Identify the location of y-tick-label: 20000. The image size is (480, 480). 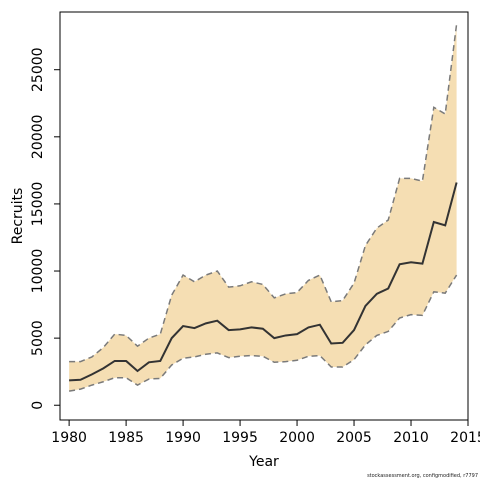
(38, 137).